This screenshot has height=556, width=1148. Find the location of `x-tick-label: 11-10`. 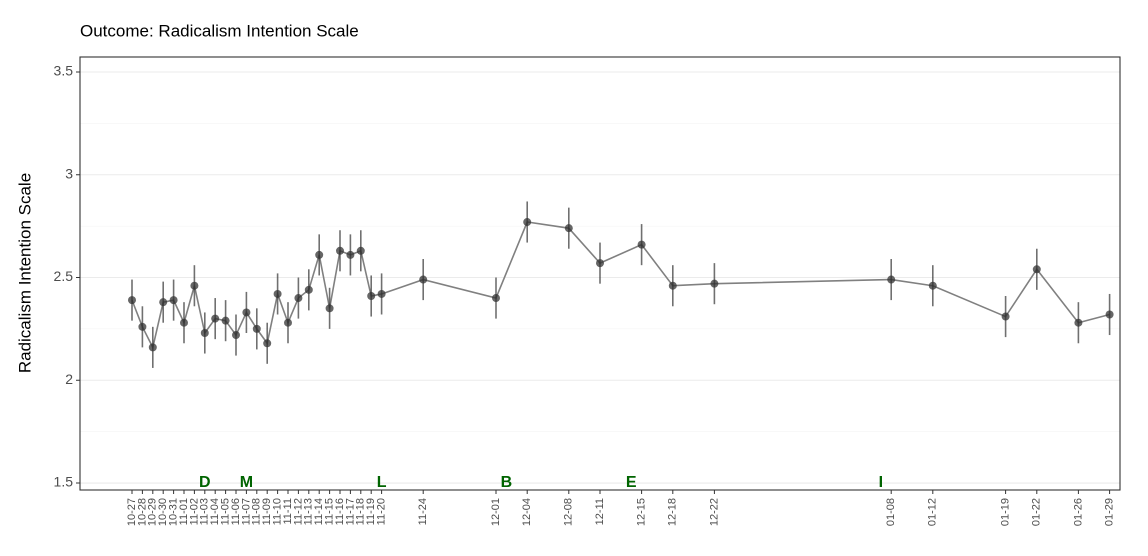

x-tick-label: 11-10 is located at coordinates (278, 511).